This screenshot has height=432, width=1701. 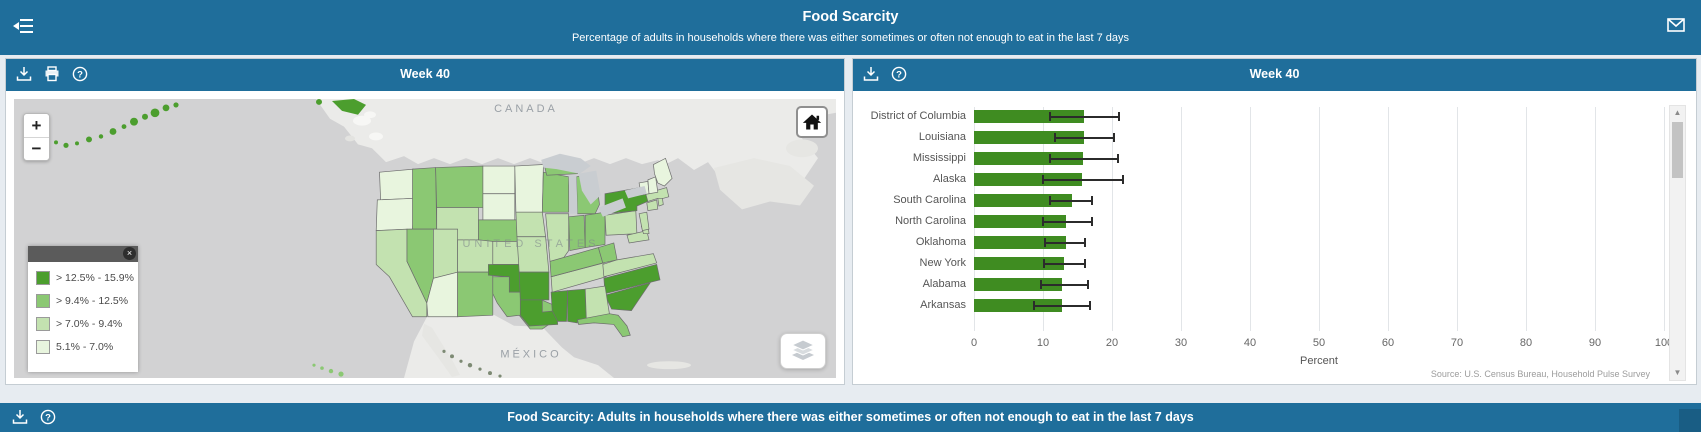 I want to click on home-icon, so click(x=812, y=122).